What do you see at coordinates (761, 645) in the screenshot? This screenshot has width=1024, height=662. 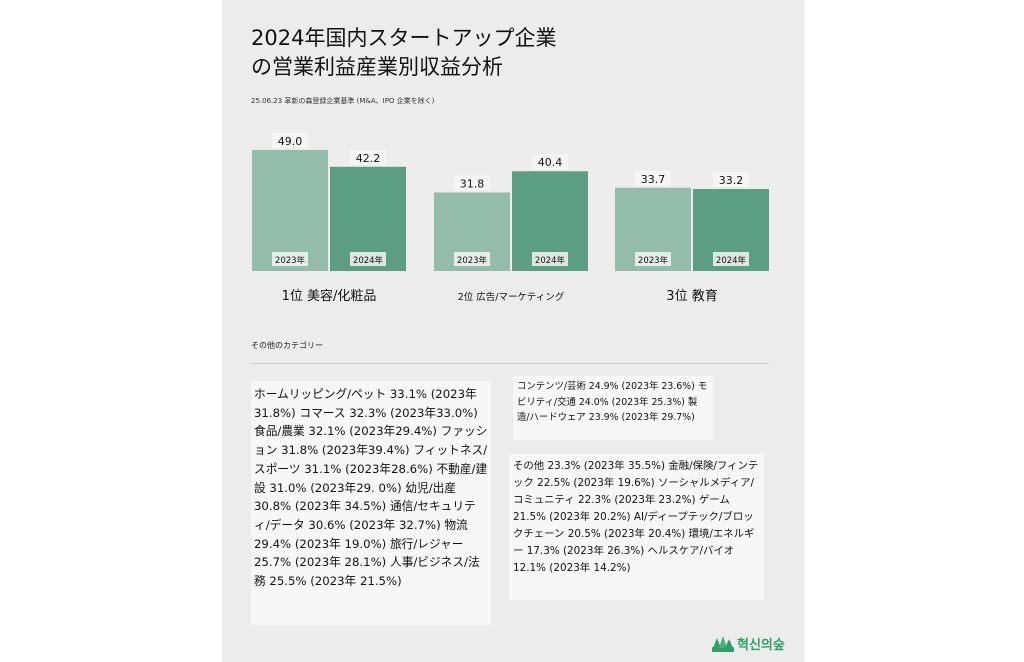 I see `logo-text: 혁신의숲` at bounding box center [761, 645].